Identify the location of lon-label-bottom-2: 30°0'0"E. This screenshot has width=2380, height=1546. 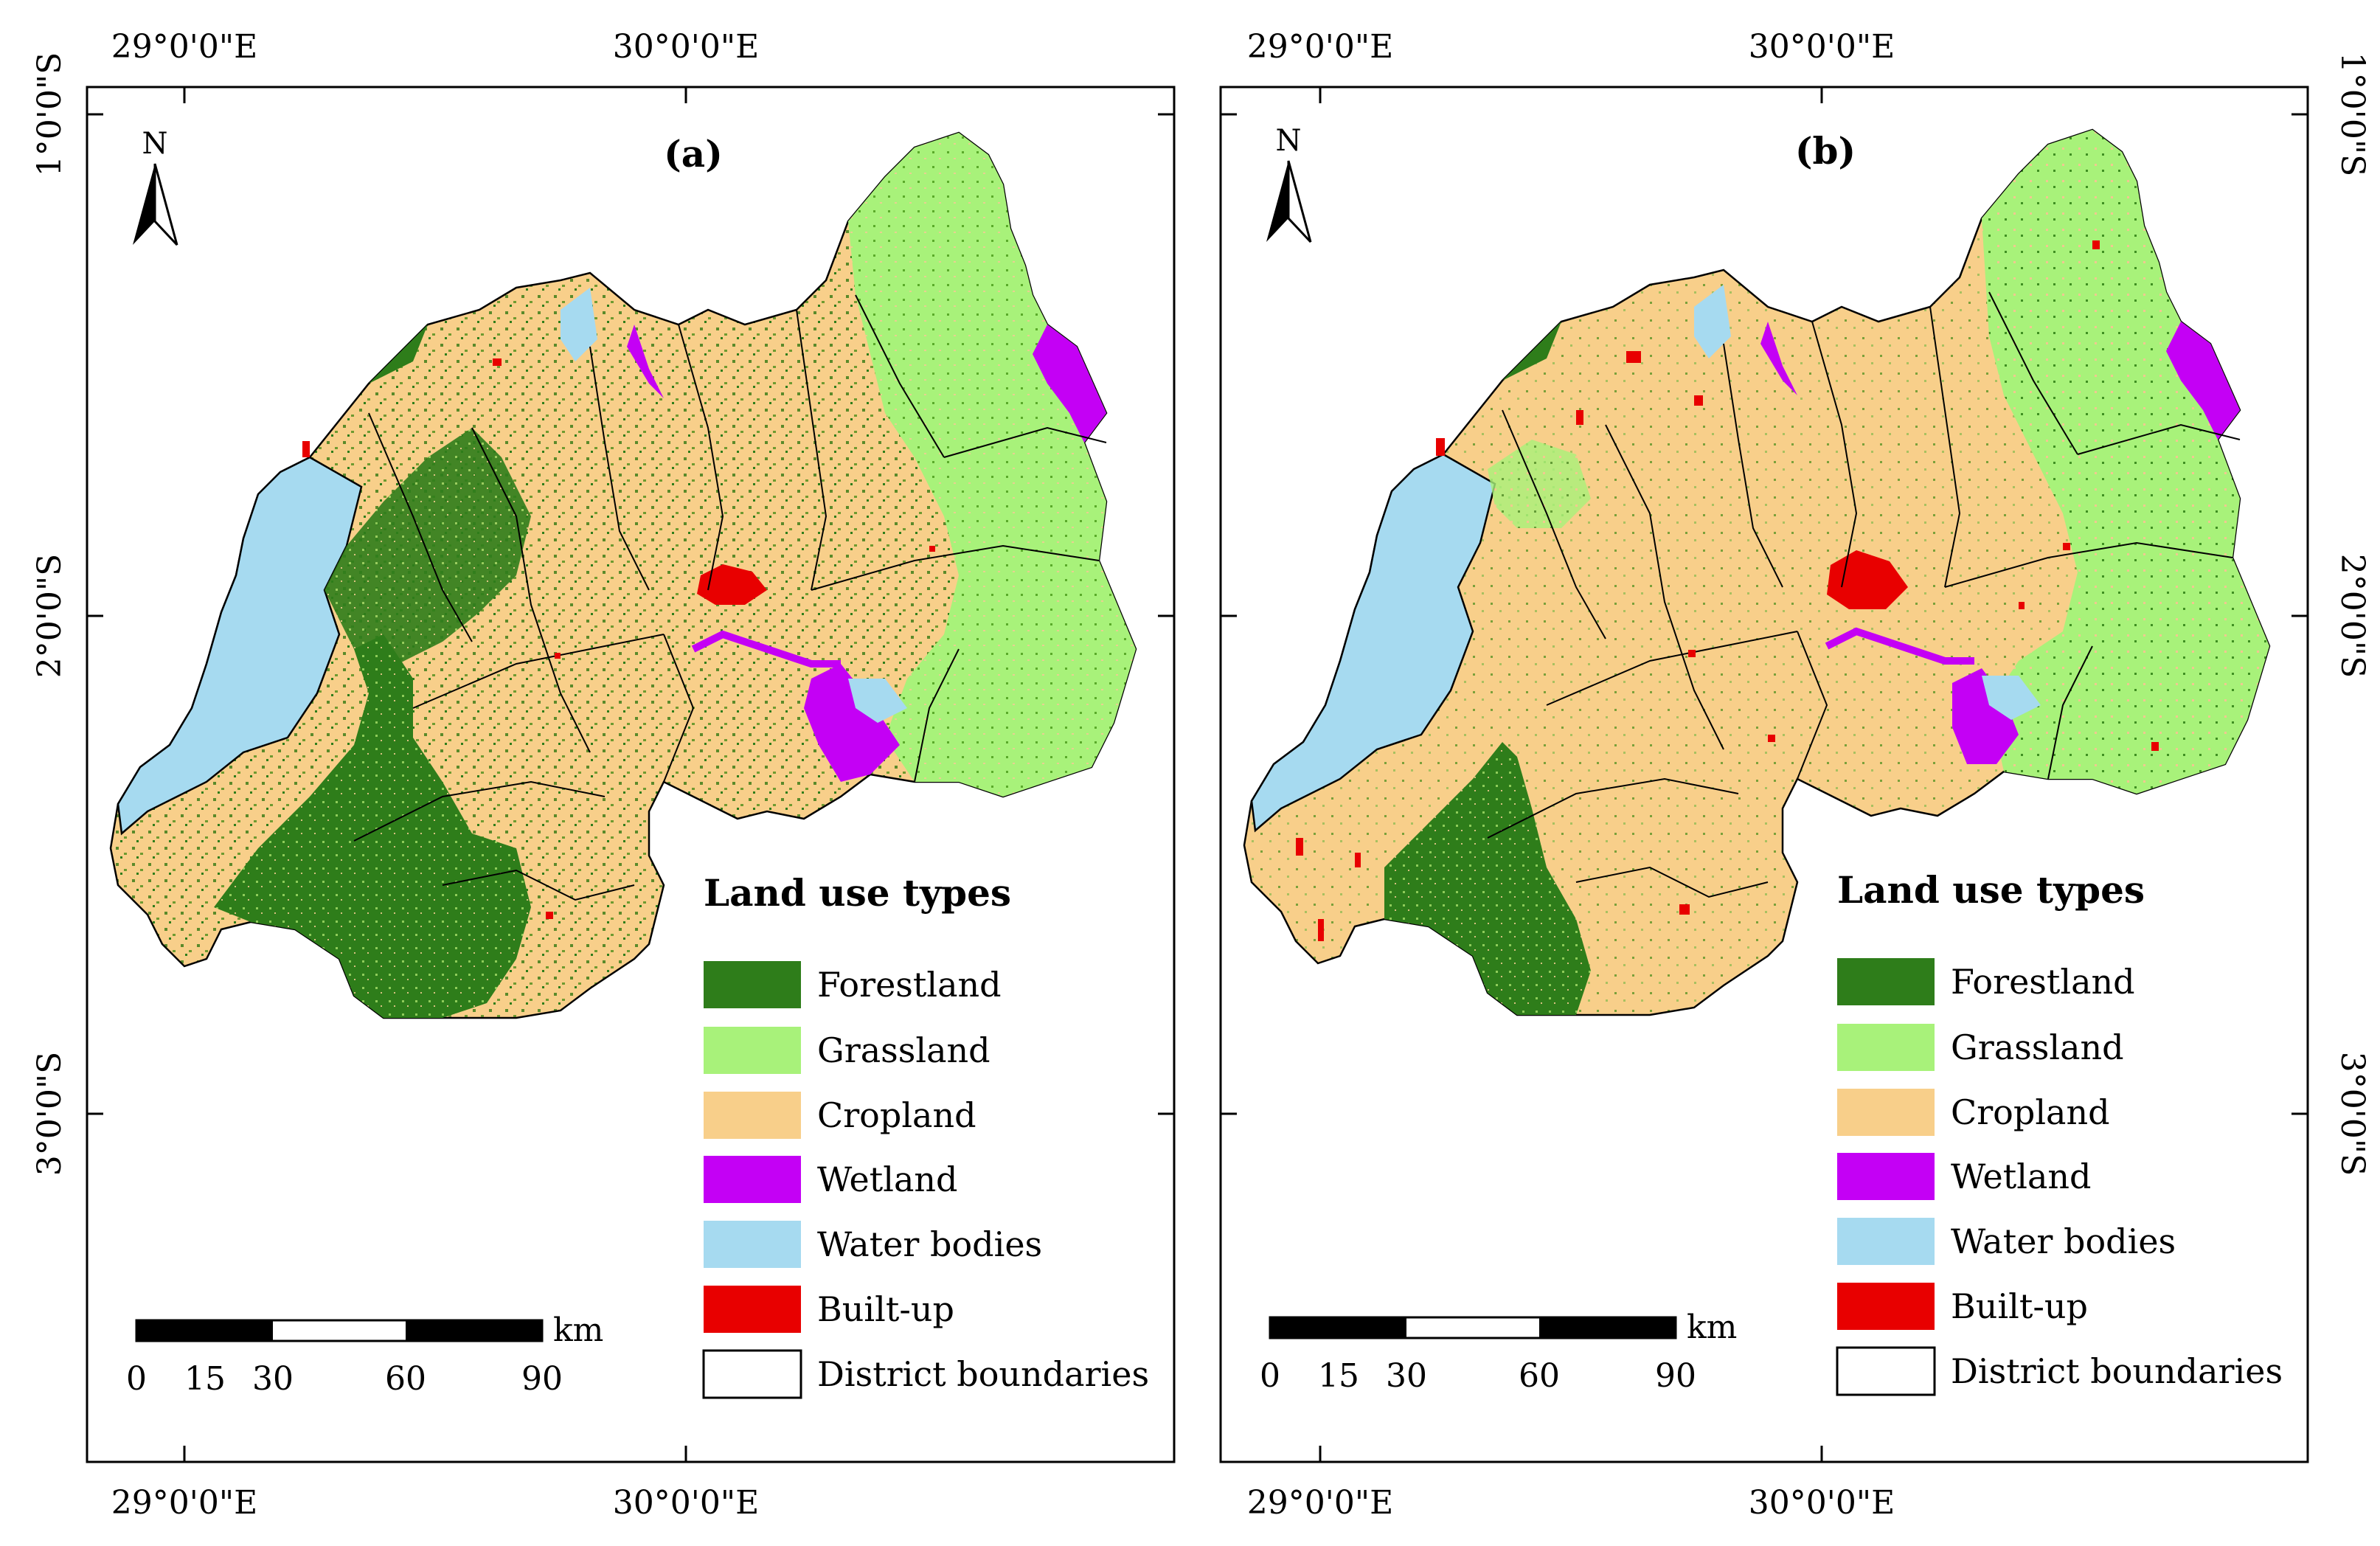
(1822, 1503).